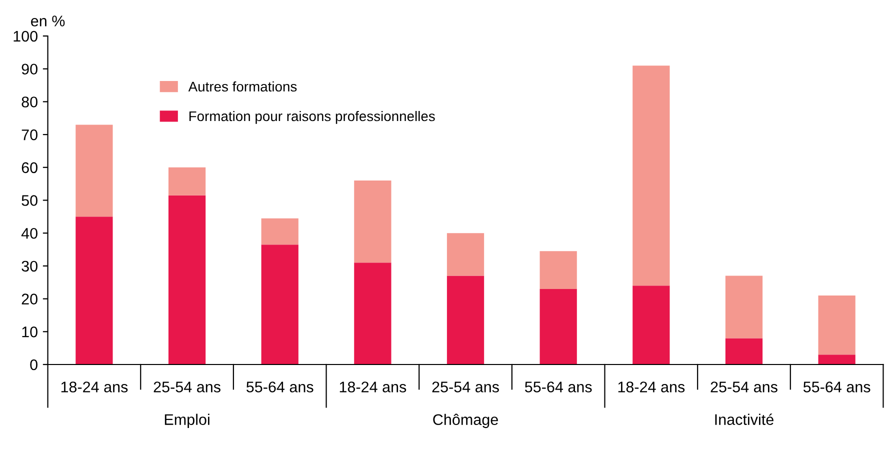 This screenshot has width=885, height=450. Describe the element at coordinates (30, 266) in the screenshot. I see `y-tick-label: 30` at that location.